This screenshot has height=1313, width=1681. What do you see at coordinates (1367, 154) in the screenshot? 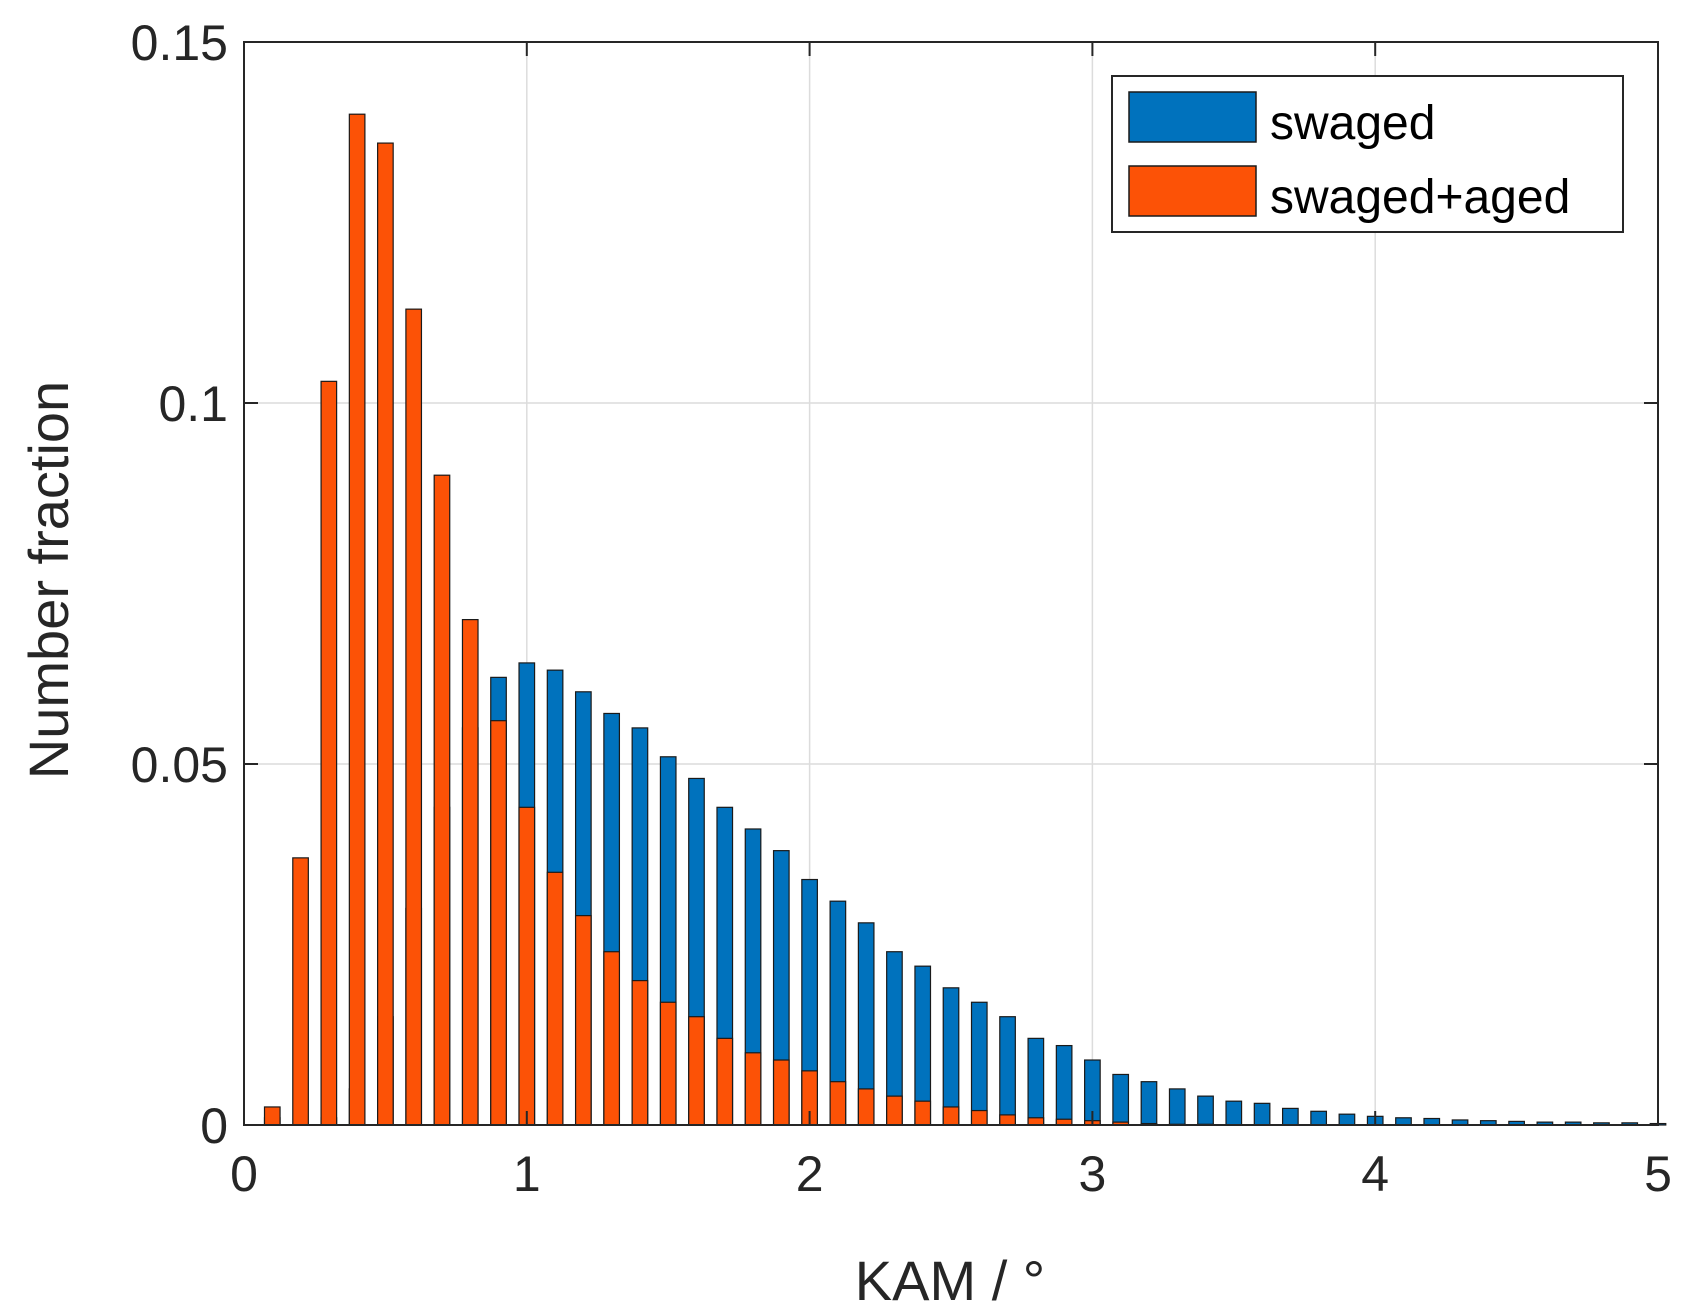
I see `legend: swaged swaged+aged` at bounding box center [1367, 154].